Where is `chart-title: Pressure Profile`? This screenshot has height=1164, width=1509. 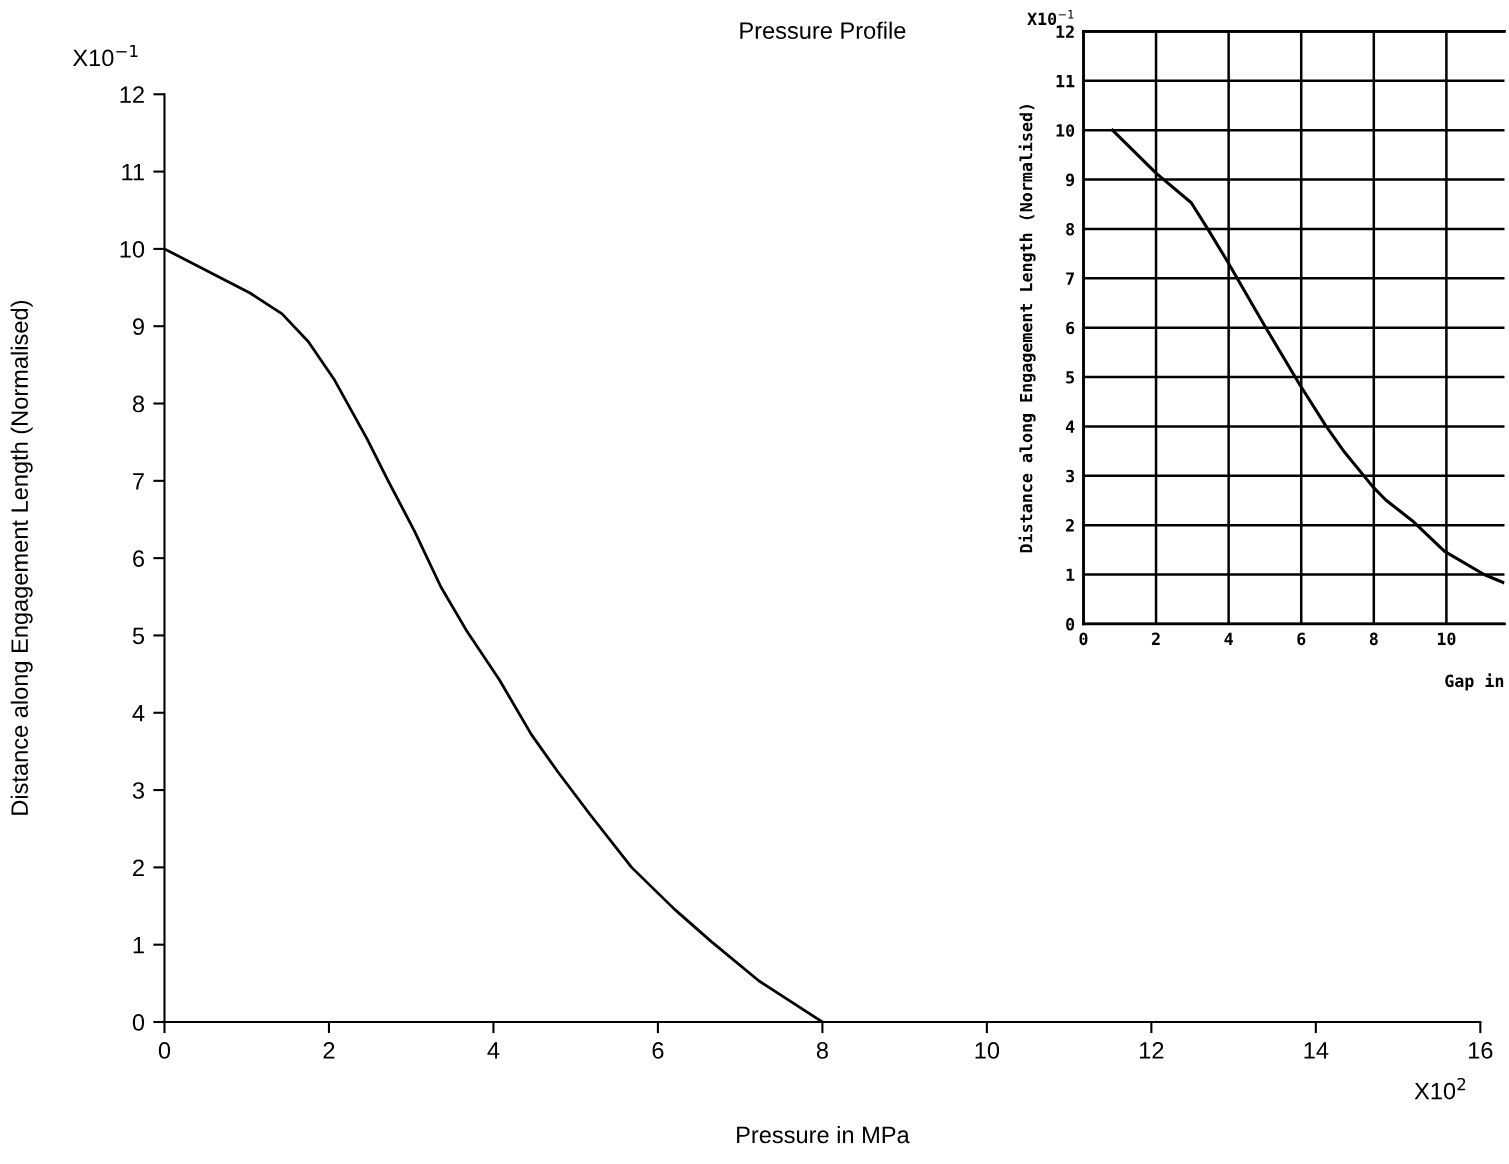 chart-title: Pressure Profile is located at coordinates (823, 30).